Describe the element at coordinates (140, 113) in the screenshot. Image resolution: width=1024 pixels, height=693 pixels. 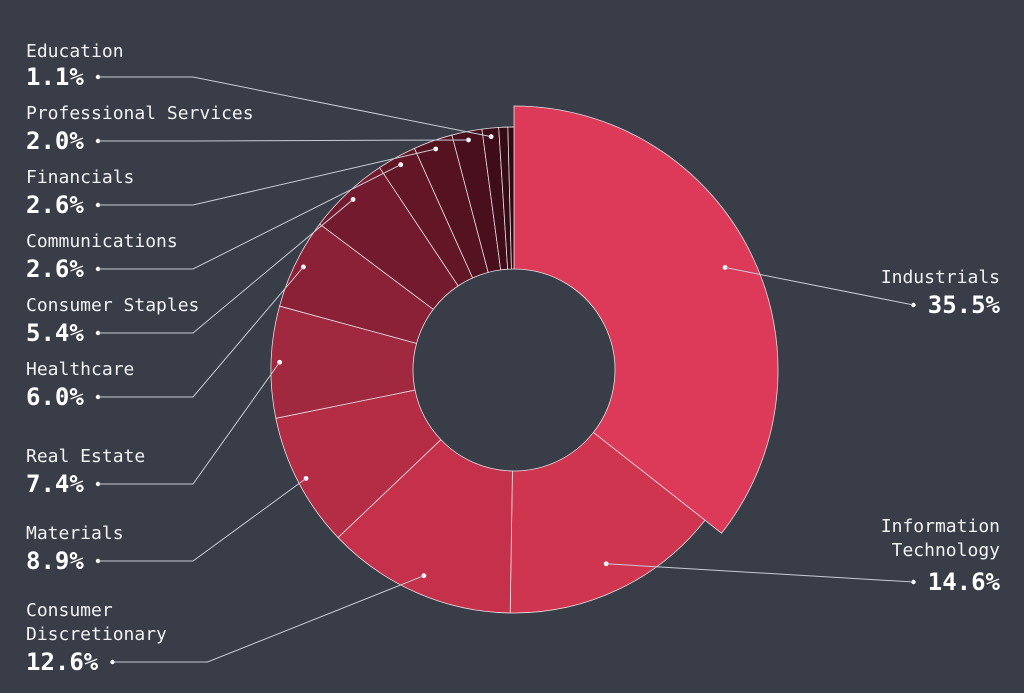
I see `label-name-professional-services: Professional Services` at that location.